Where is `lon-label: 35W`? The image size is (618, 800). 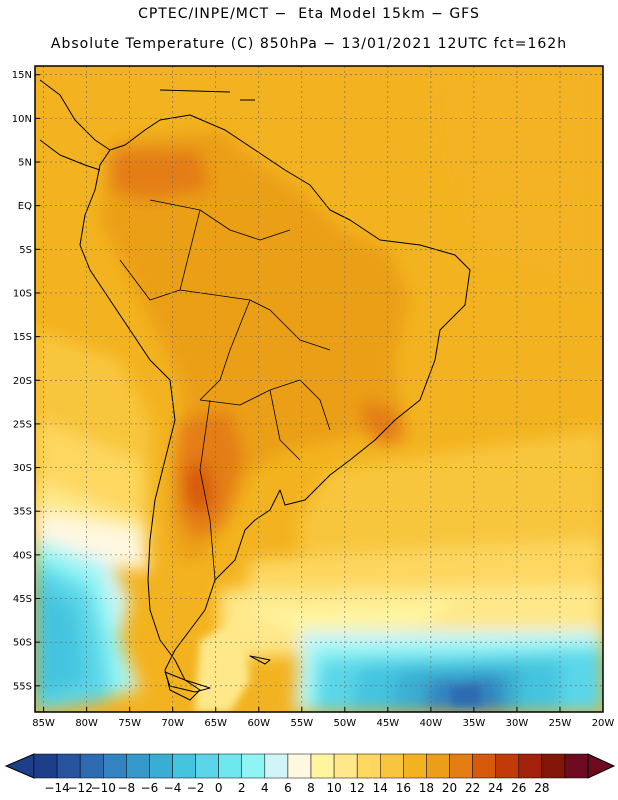 lon-label: 35W is located at coordinates (474, 723).